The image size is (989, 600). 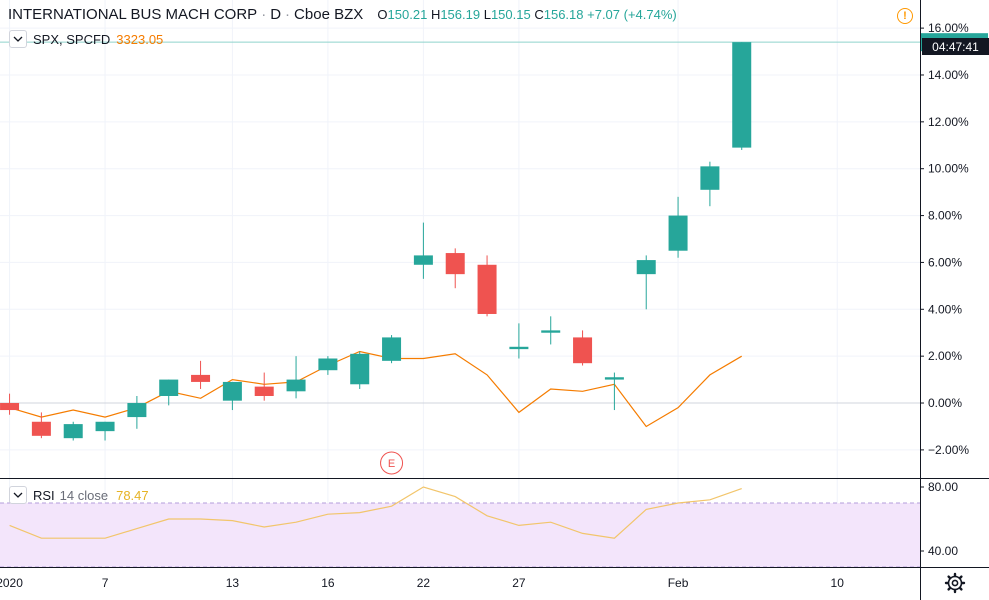 I want to click on rsi-tick-label: 80.00, so click(x=943, y=487).